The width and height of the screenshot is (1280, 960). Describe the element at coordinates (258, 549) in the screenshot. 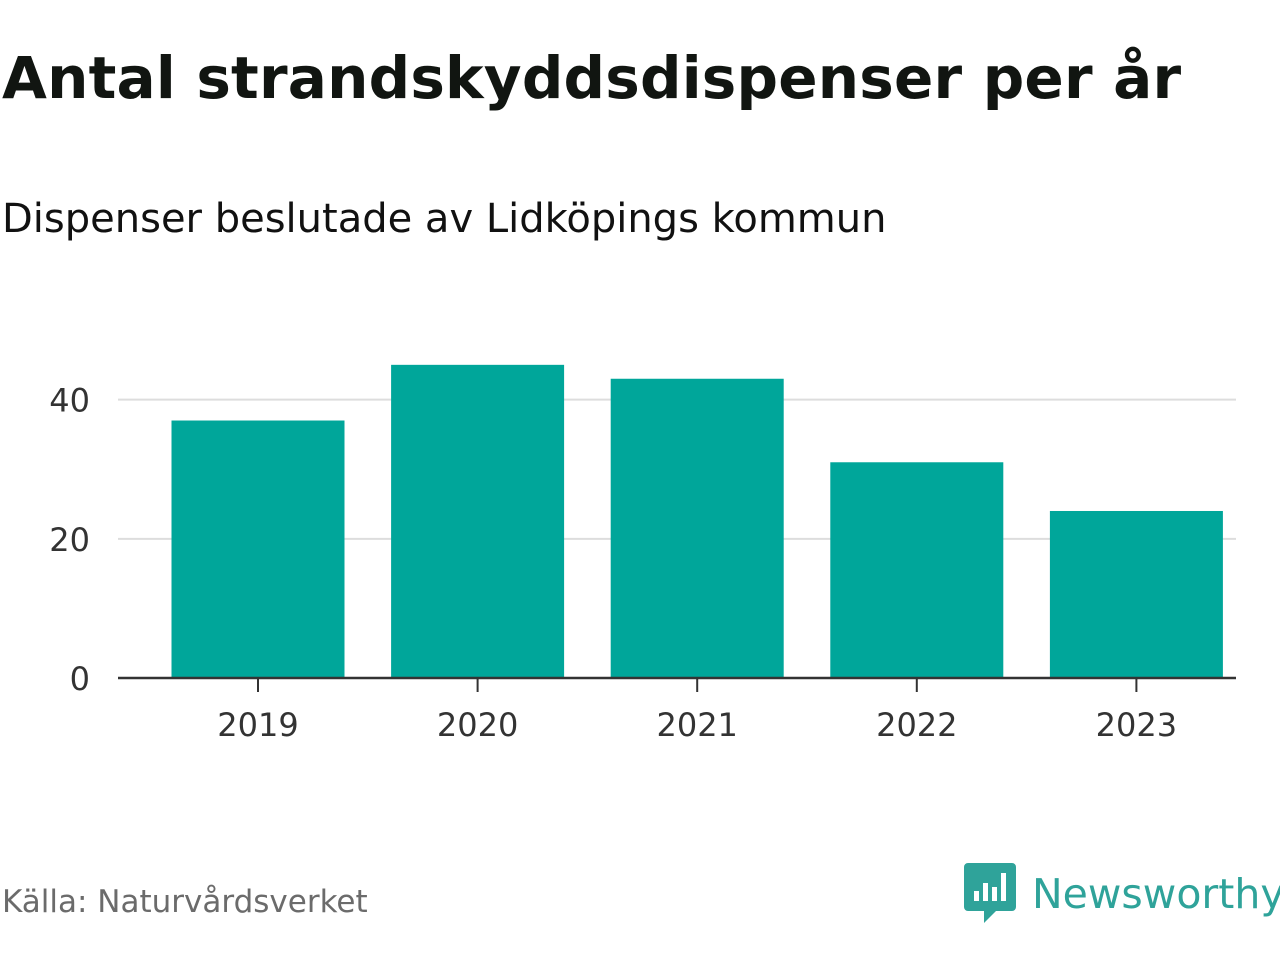

I see `bar-2019` at that location.